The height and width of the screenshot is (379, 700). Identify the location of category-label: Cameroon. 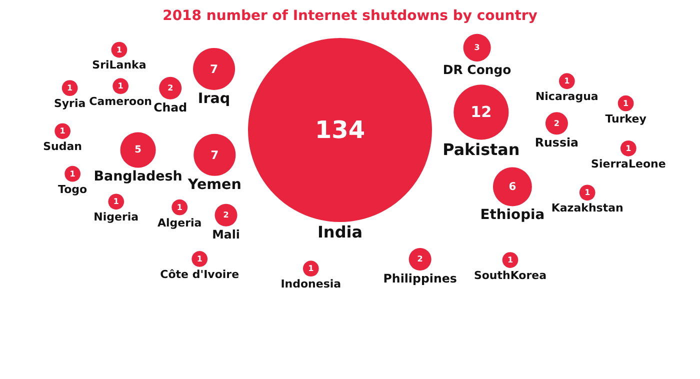
(120, 101).